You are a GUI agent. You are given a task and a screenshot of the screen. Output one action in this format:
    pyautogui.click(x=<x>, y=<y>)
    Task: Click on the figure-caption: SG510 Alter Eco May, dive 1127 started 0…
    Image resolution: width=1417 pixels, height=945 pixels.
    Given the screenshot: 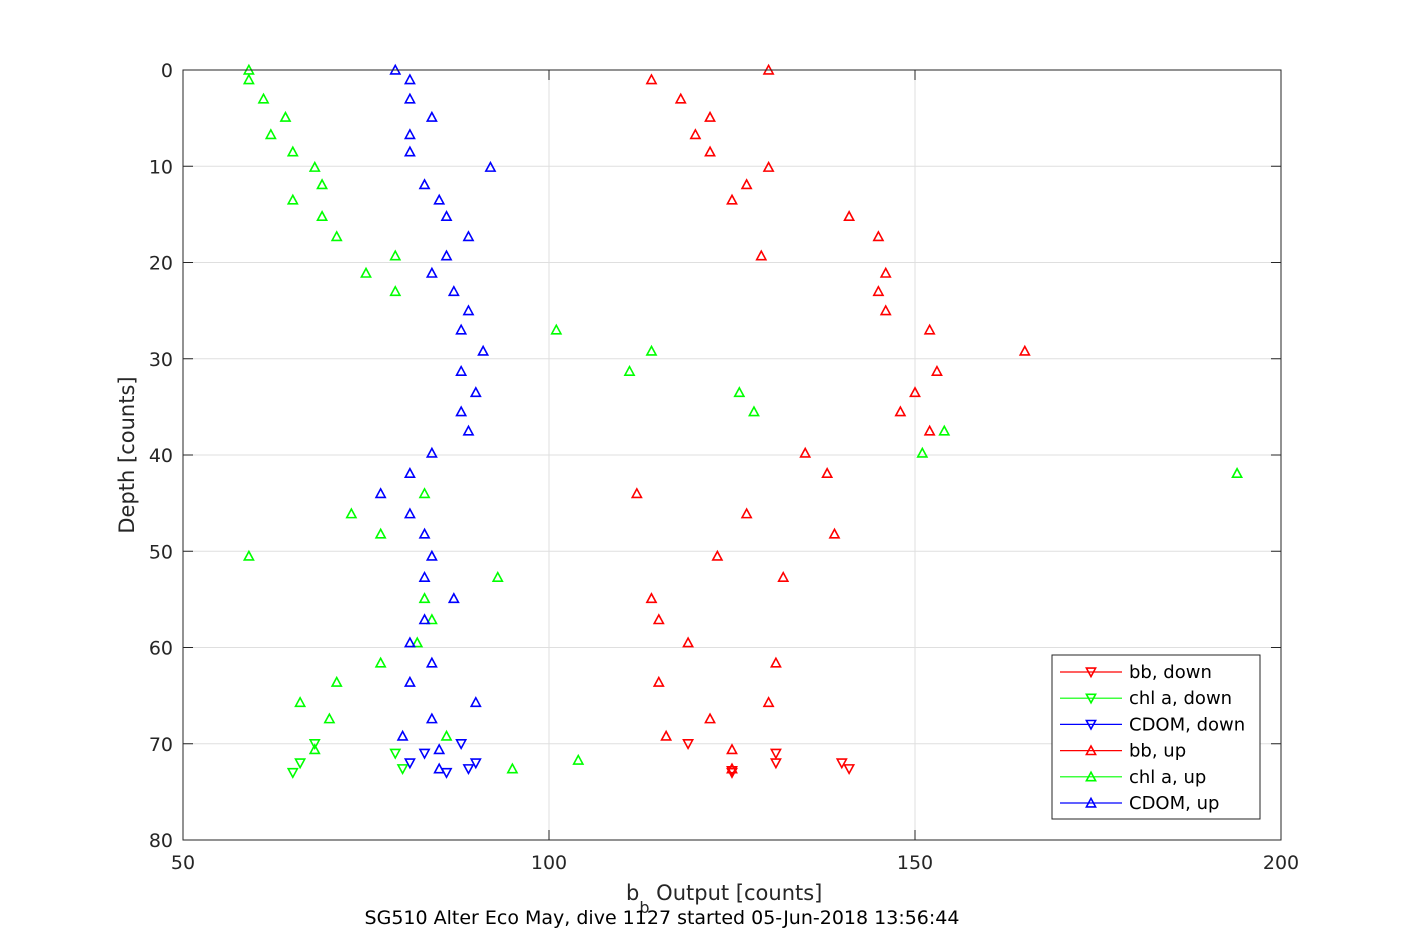 What is the action you would take?
    pyautogui.click(x=662, y=918)
    